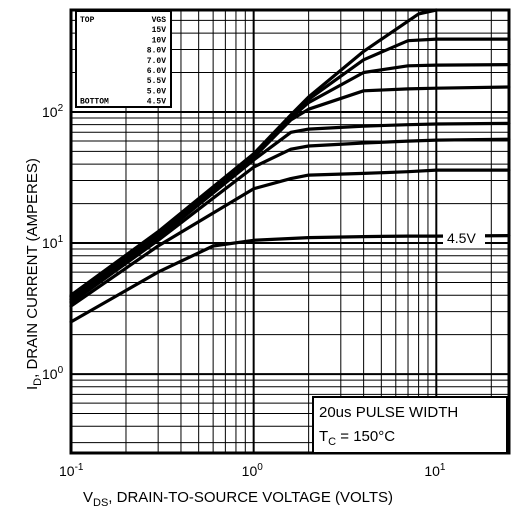 Image resolution: width=513 pixels, height=516 pixels. Describe the element at coordinates (159, 30) in the screenshot. I see `legend-entry: 15V` at that location.